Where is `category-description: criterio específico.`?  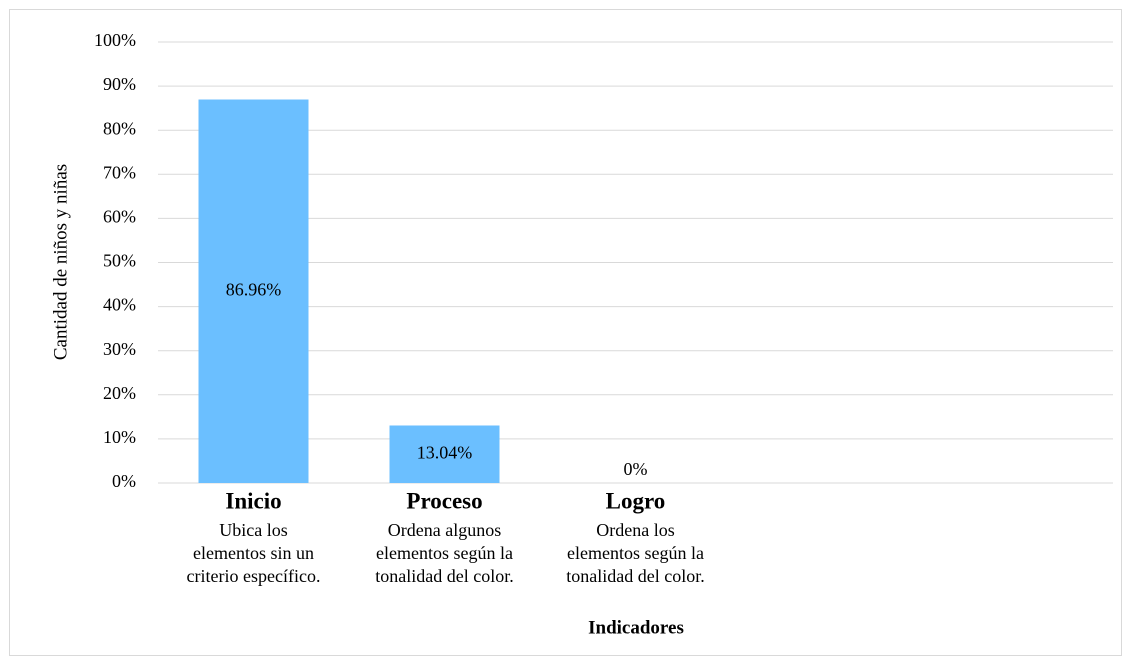 category-description: criterio específico. is located at coordinates (254, 576).